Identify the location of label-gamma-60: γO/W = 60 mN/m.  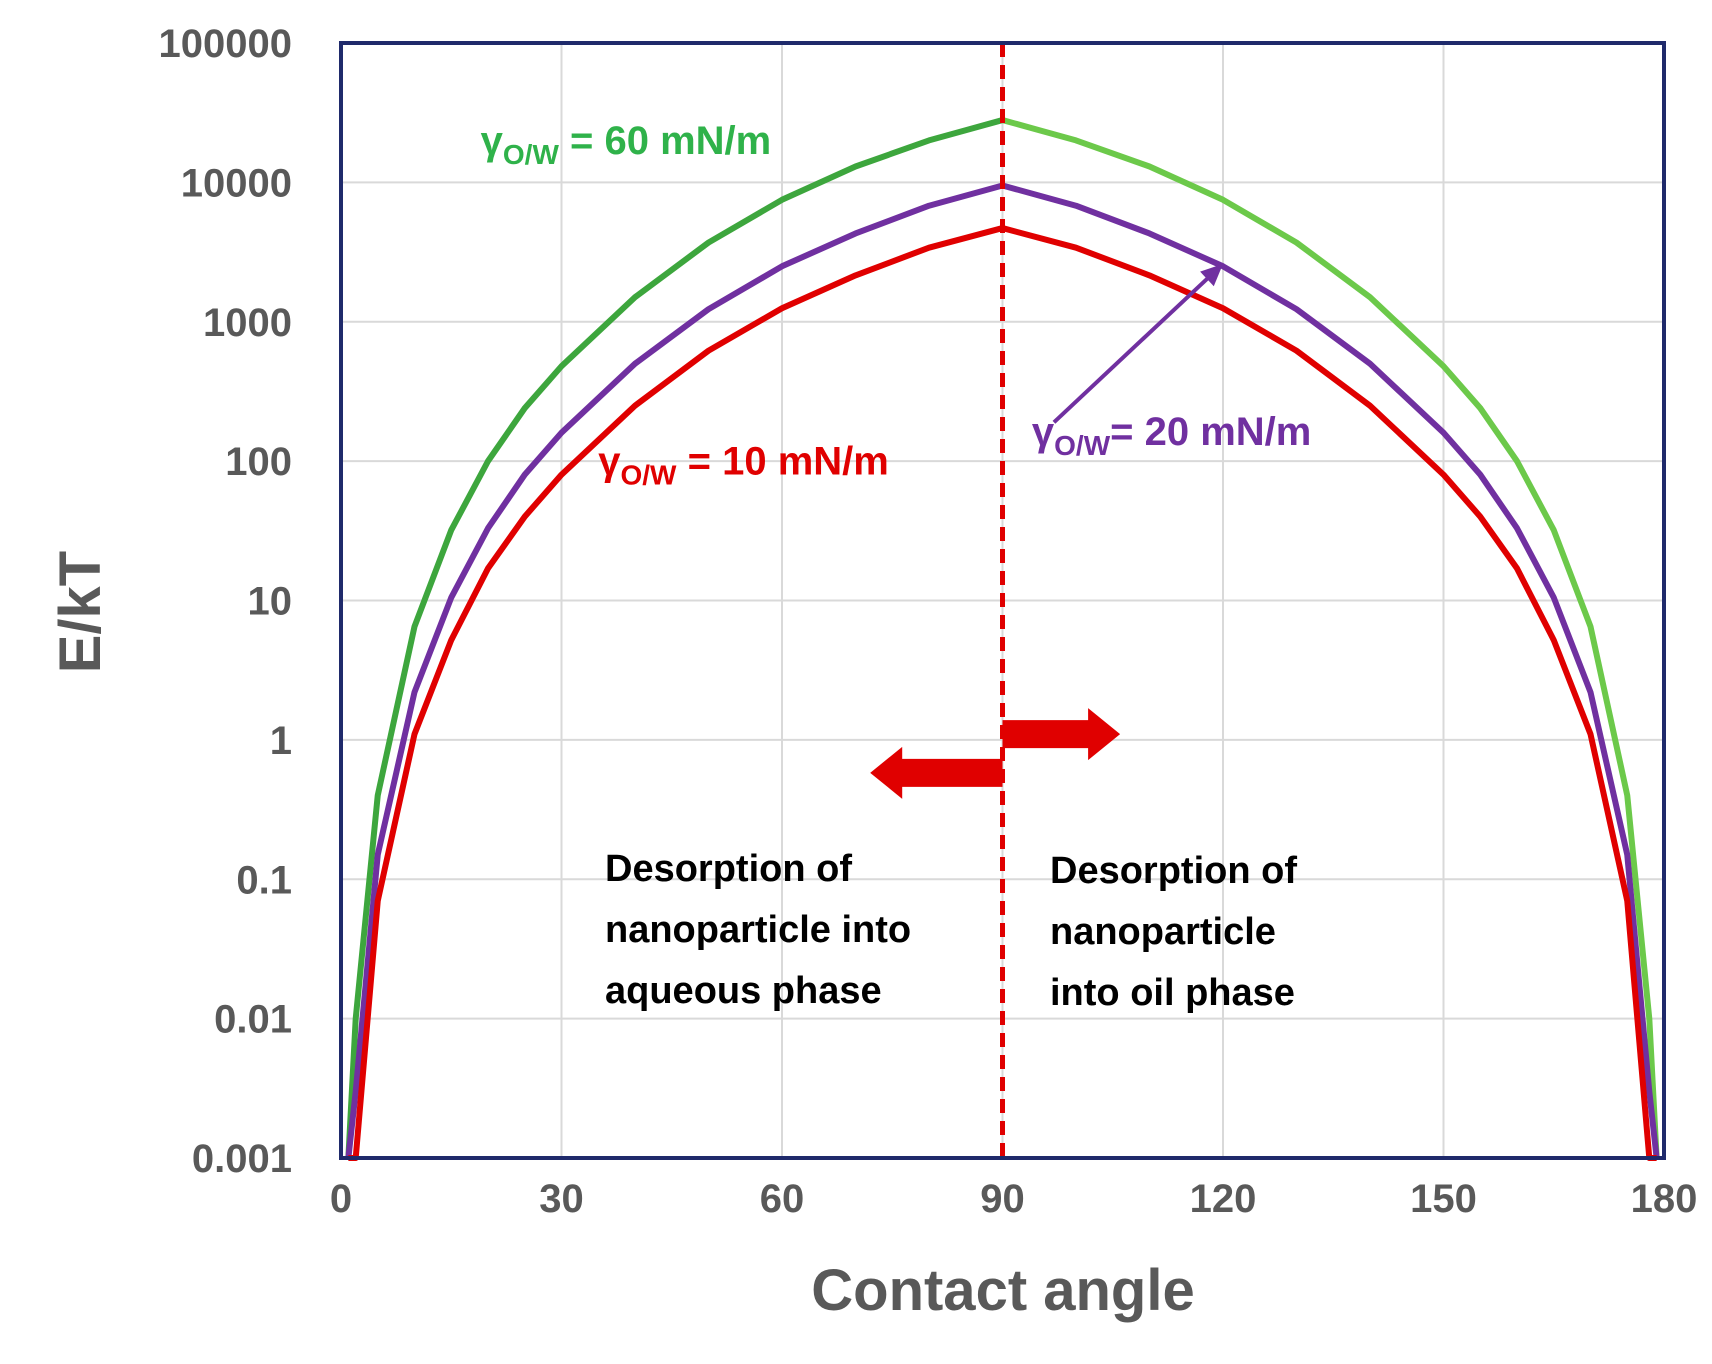
(626, 144).